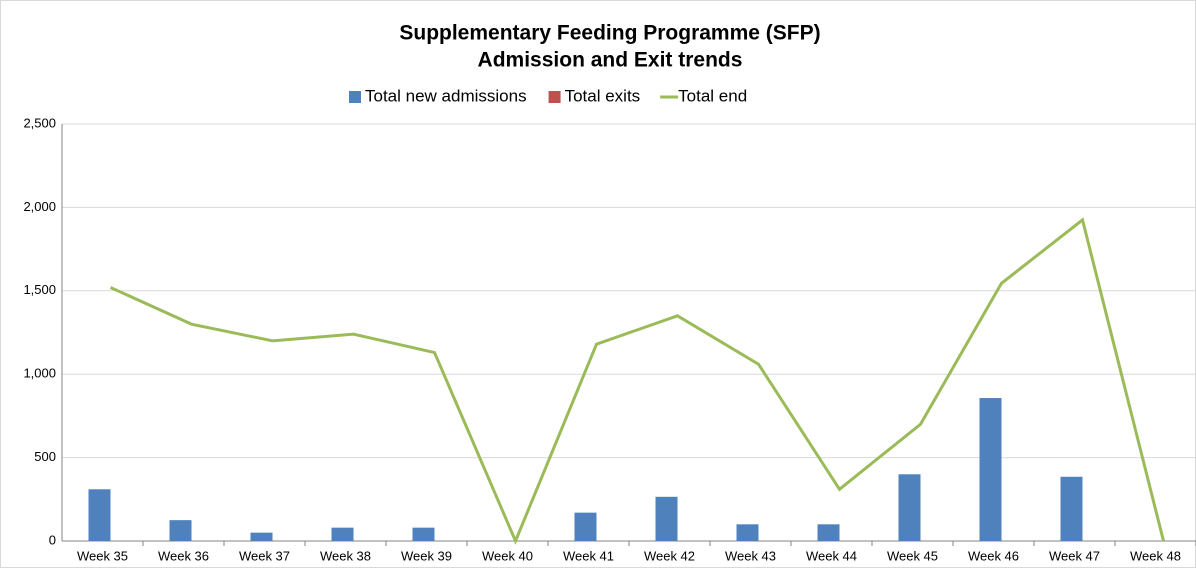 This screenshot has width=1196, height=568. Describe the element at coordinates (507, 555) in the screenshot. I see `x-tick-label: Week 40` at that location.